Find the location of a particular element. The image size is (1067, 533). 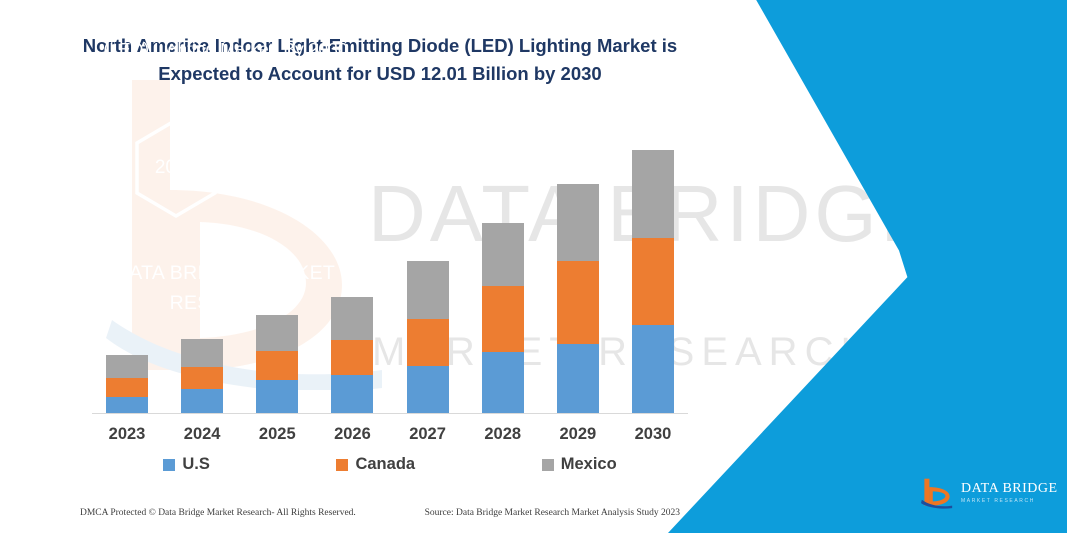

legend-label: Mexico is located at coordinates (588, 464).